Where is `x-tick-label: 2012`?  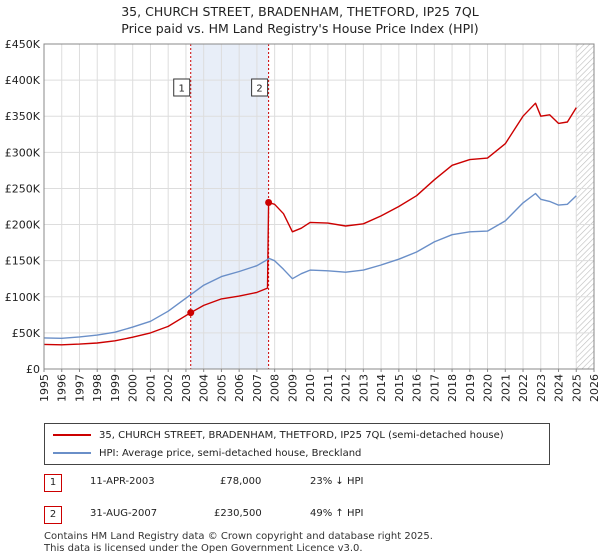 x-tick-label: 2012 is located at coordinates (346, 388).